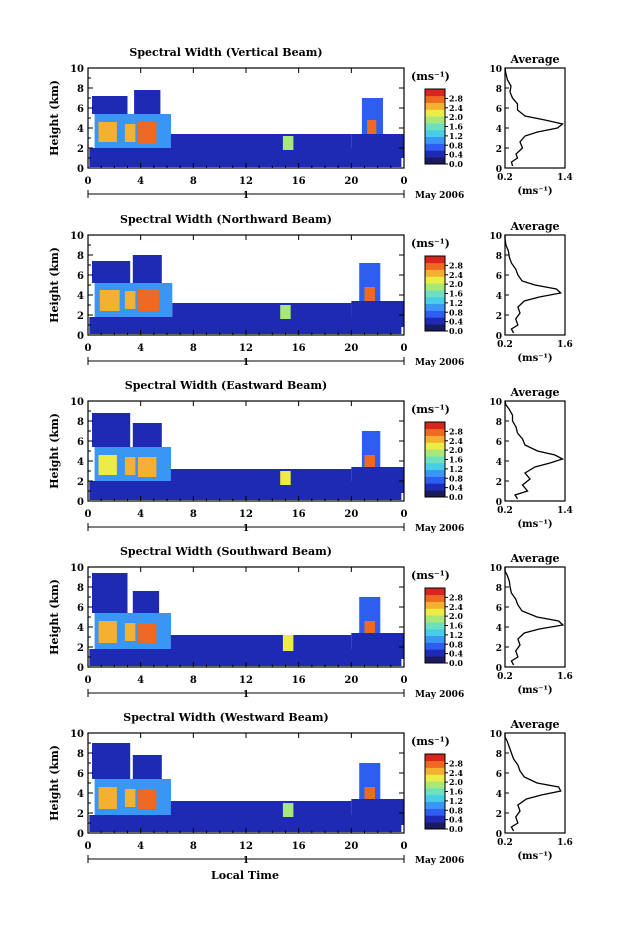 This screenshot has width=622, height=934. Describe the element at coordinates (499, 257) in the screenshot. I see `avg-y-tick-label: 8` at that location.